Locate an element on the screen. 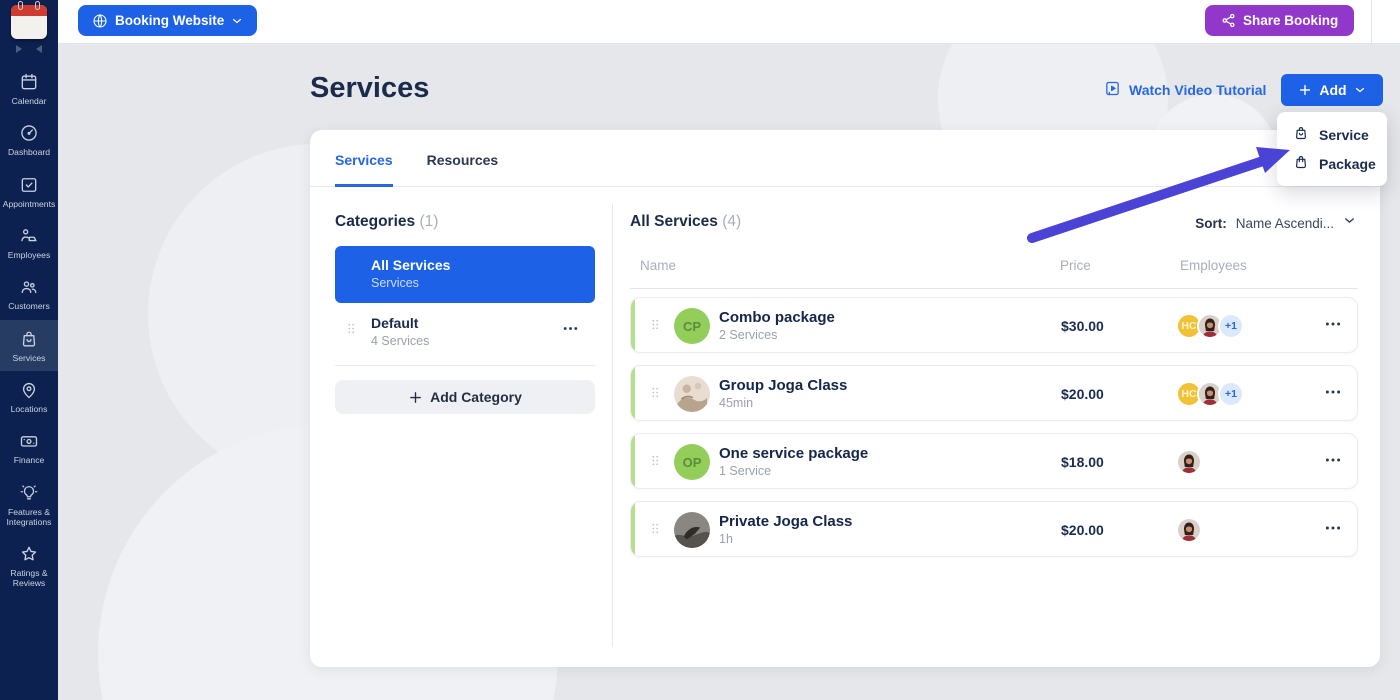 The width and height of the screenshot is (1400, 700). tab-bar: Services Resources is located at coordinates (845, 158).